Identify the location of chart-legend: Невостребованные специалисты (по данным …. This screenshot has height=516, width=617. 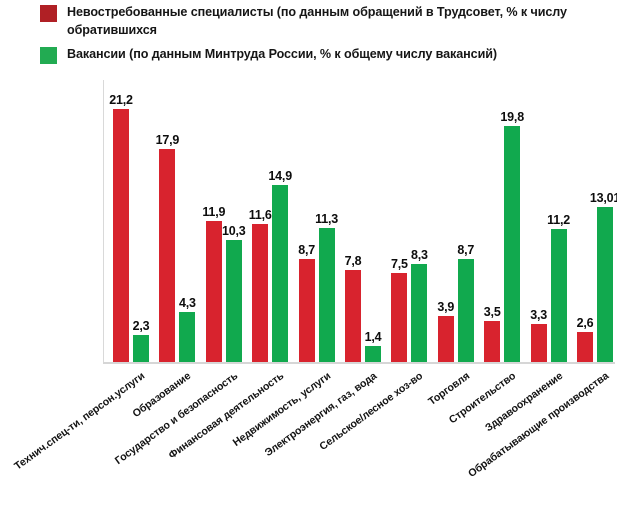
(308, 35).